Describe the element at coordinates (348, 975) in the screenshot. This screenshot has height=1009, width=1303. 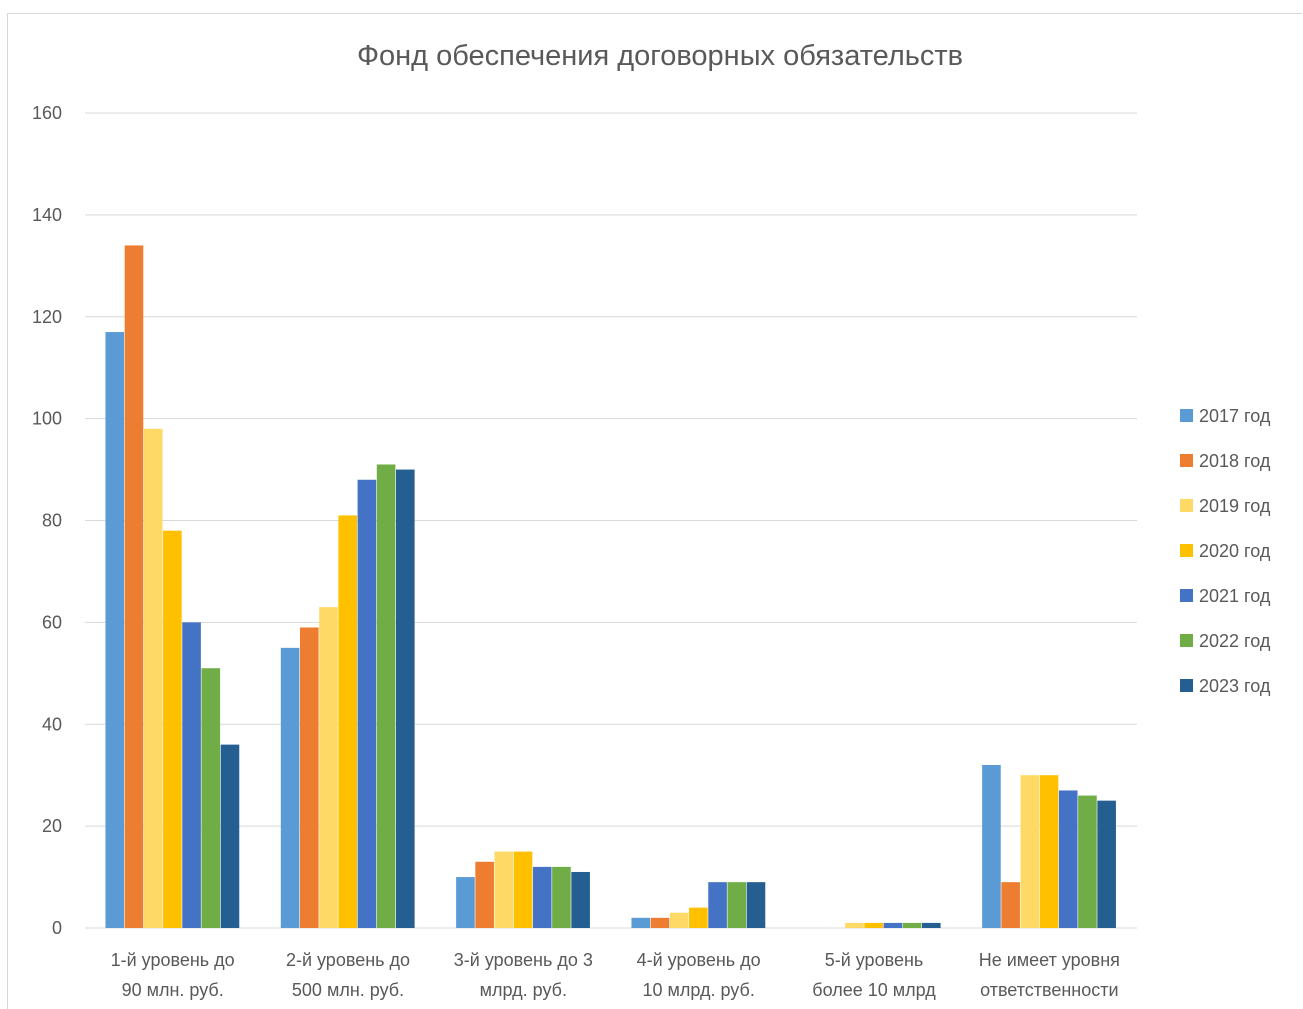
I see `x-tick-label: 2-й уровень до 500 млн. руб.` at that location.